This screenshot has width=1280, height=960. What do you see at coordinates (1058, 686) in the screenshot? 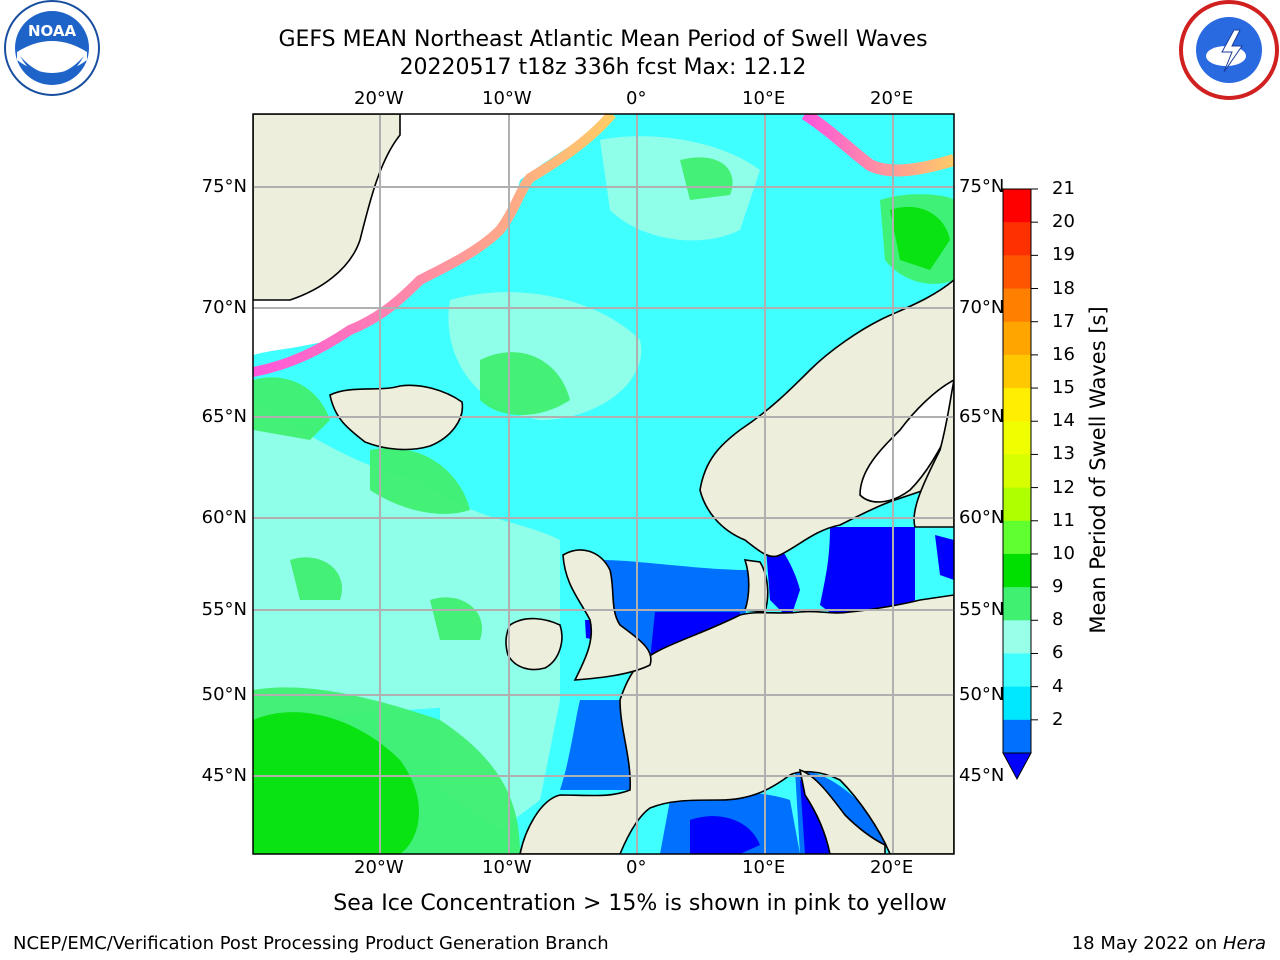
I see `colorbar-tick-label: 4` at bounding box center [1058, 686].